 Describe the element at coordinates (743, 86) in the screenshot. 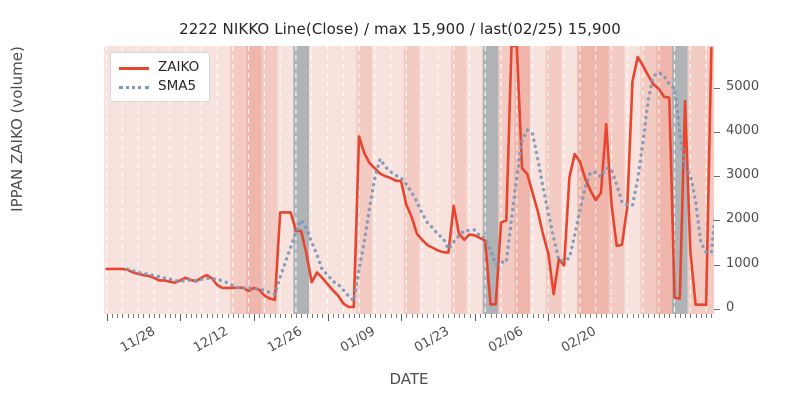

I see `y-tick-label: 5000` at that location.